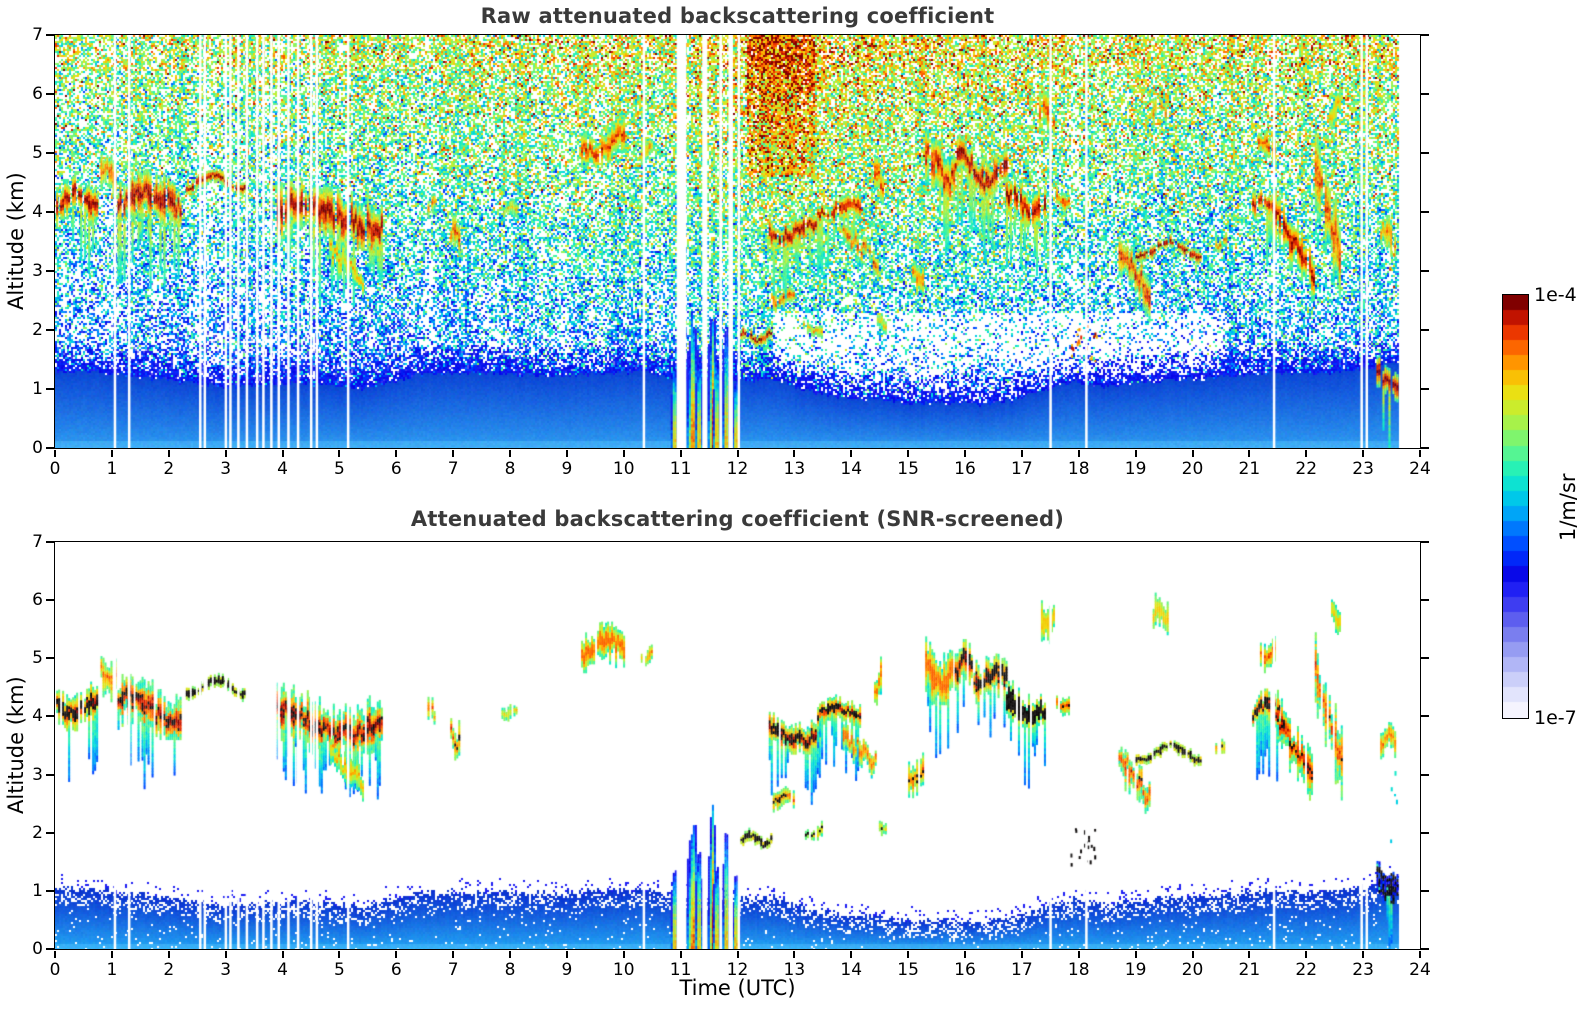 The height and width of the screenshot is (1020, 1595). I want to click on x-tick-label: 11, so click(680, 970).